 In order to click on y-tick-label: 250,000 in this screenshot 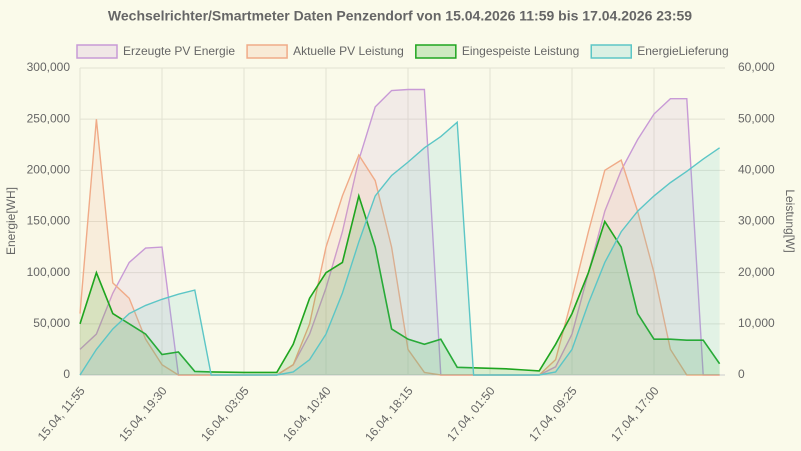, I will do `click(49, 118)`.